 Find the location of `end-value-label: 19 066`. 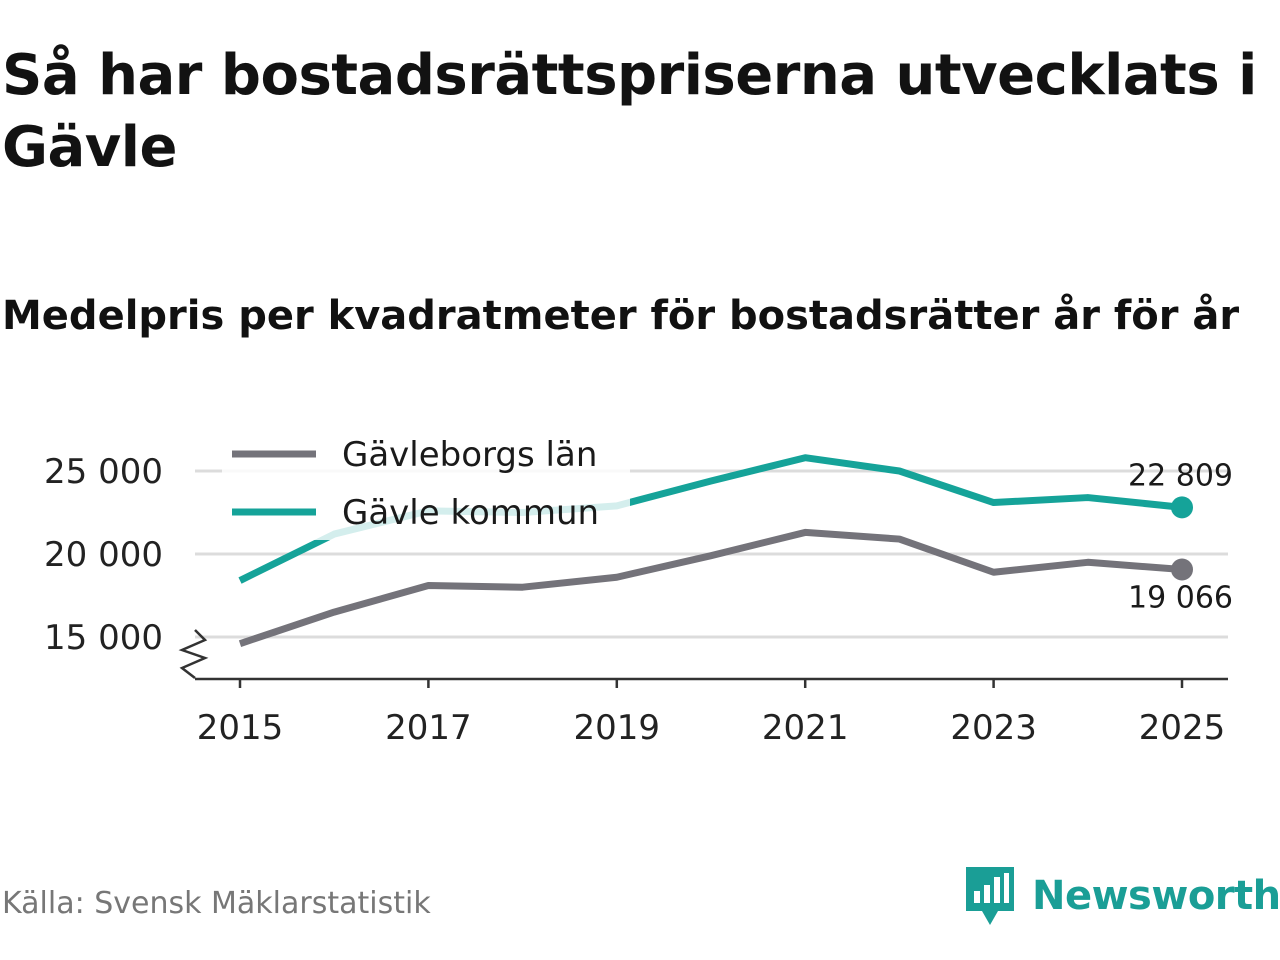

end-value-label: 19 066 is located at coordinates (1180, 598).